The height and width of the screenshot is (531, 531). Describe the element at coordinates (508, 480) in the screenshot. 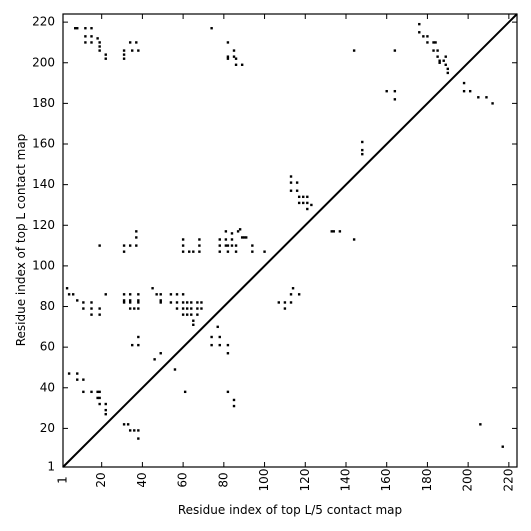

I see `x-tick-label: 220` at that location.